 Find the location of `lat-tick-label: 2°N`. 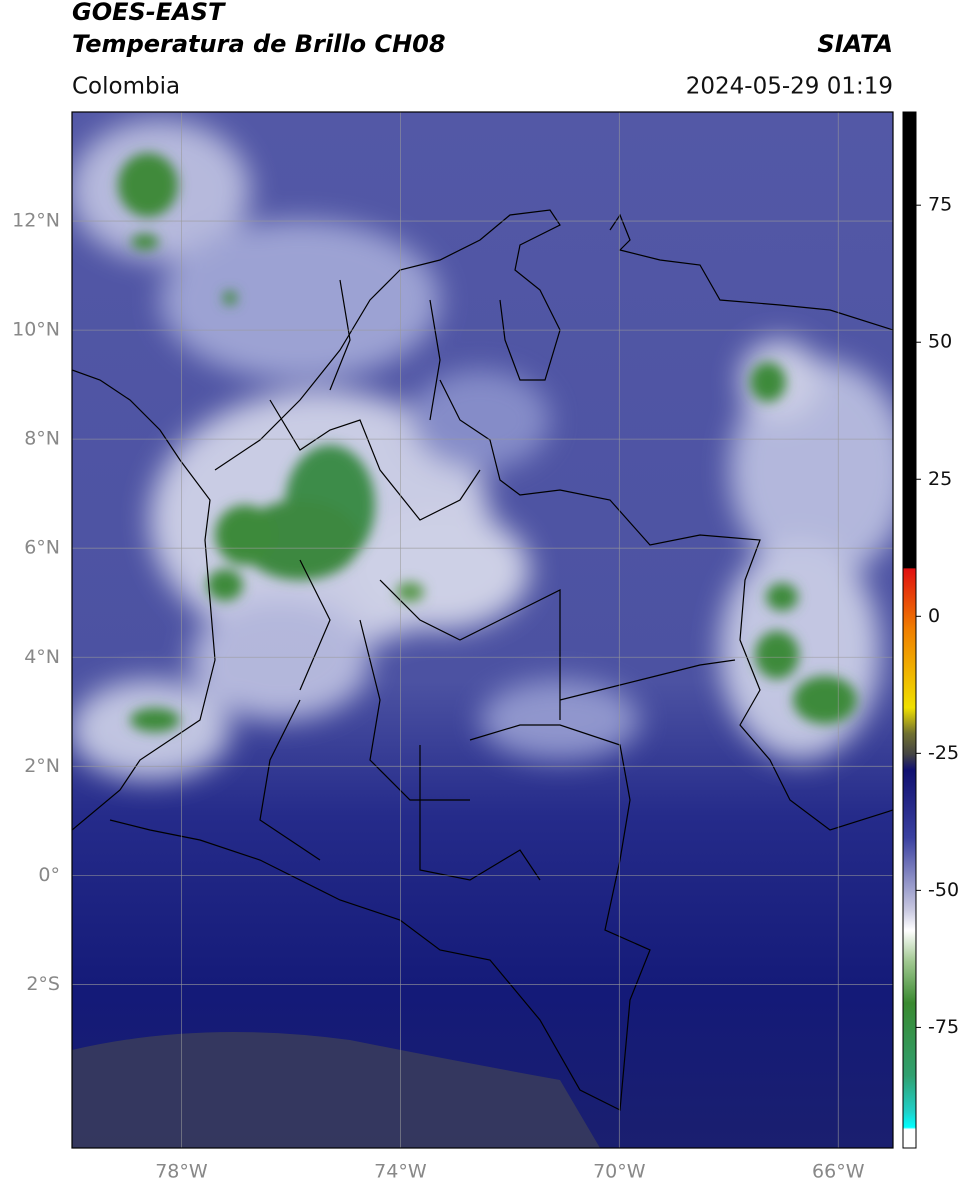

lat-tick-label: 2°N is located at coordinates (42, 766).